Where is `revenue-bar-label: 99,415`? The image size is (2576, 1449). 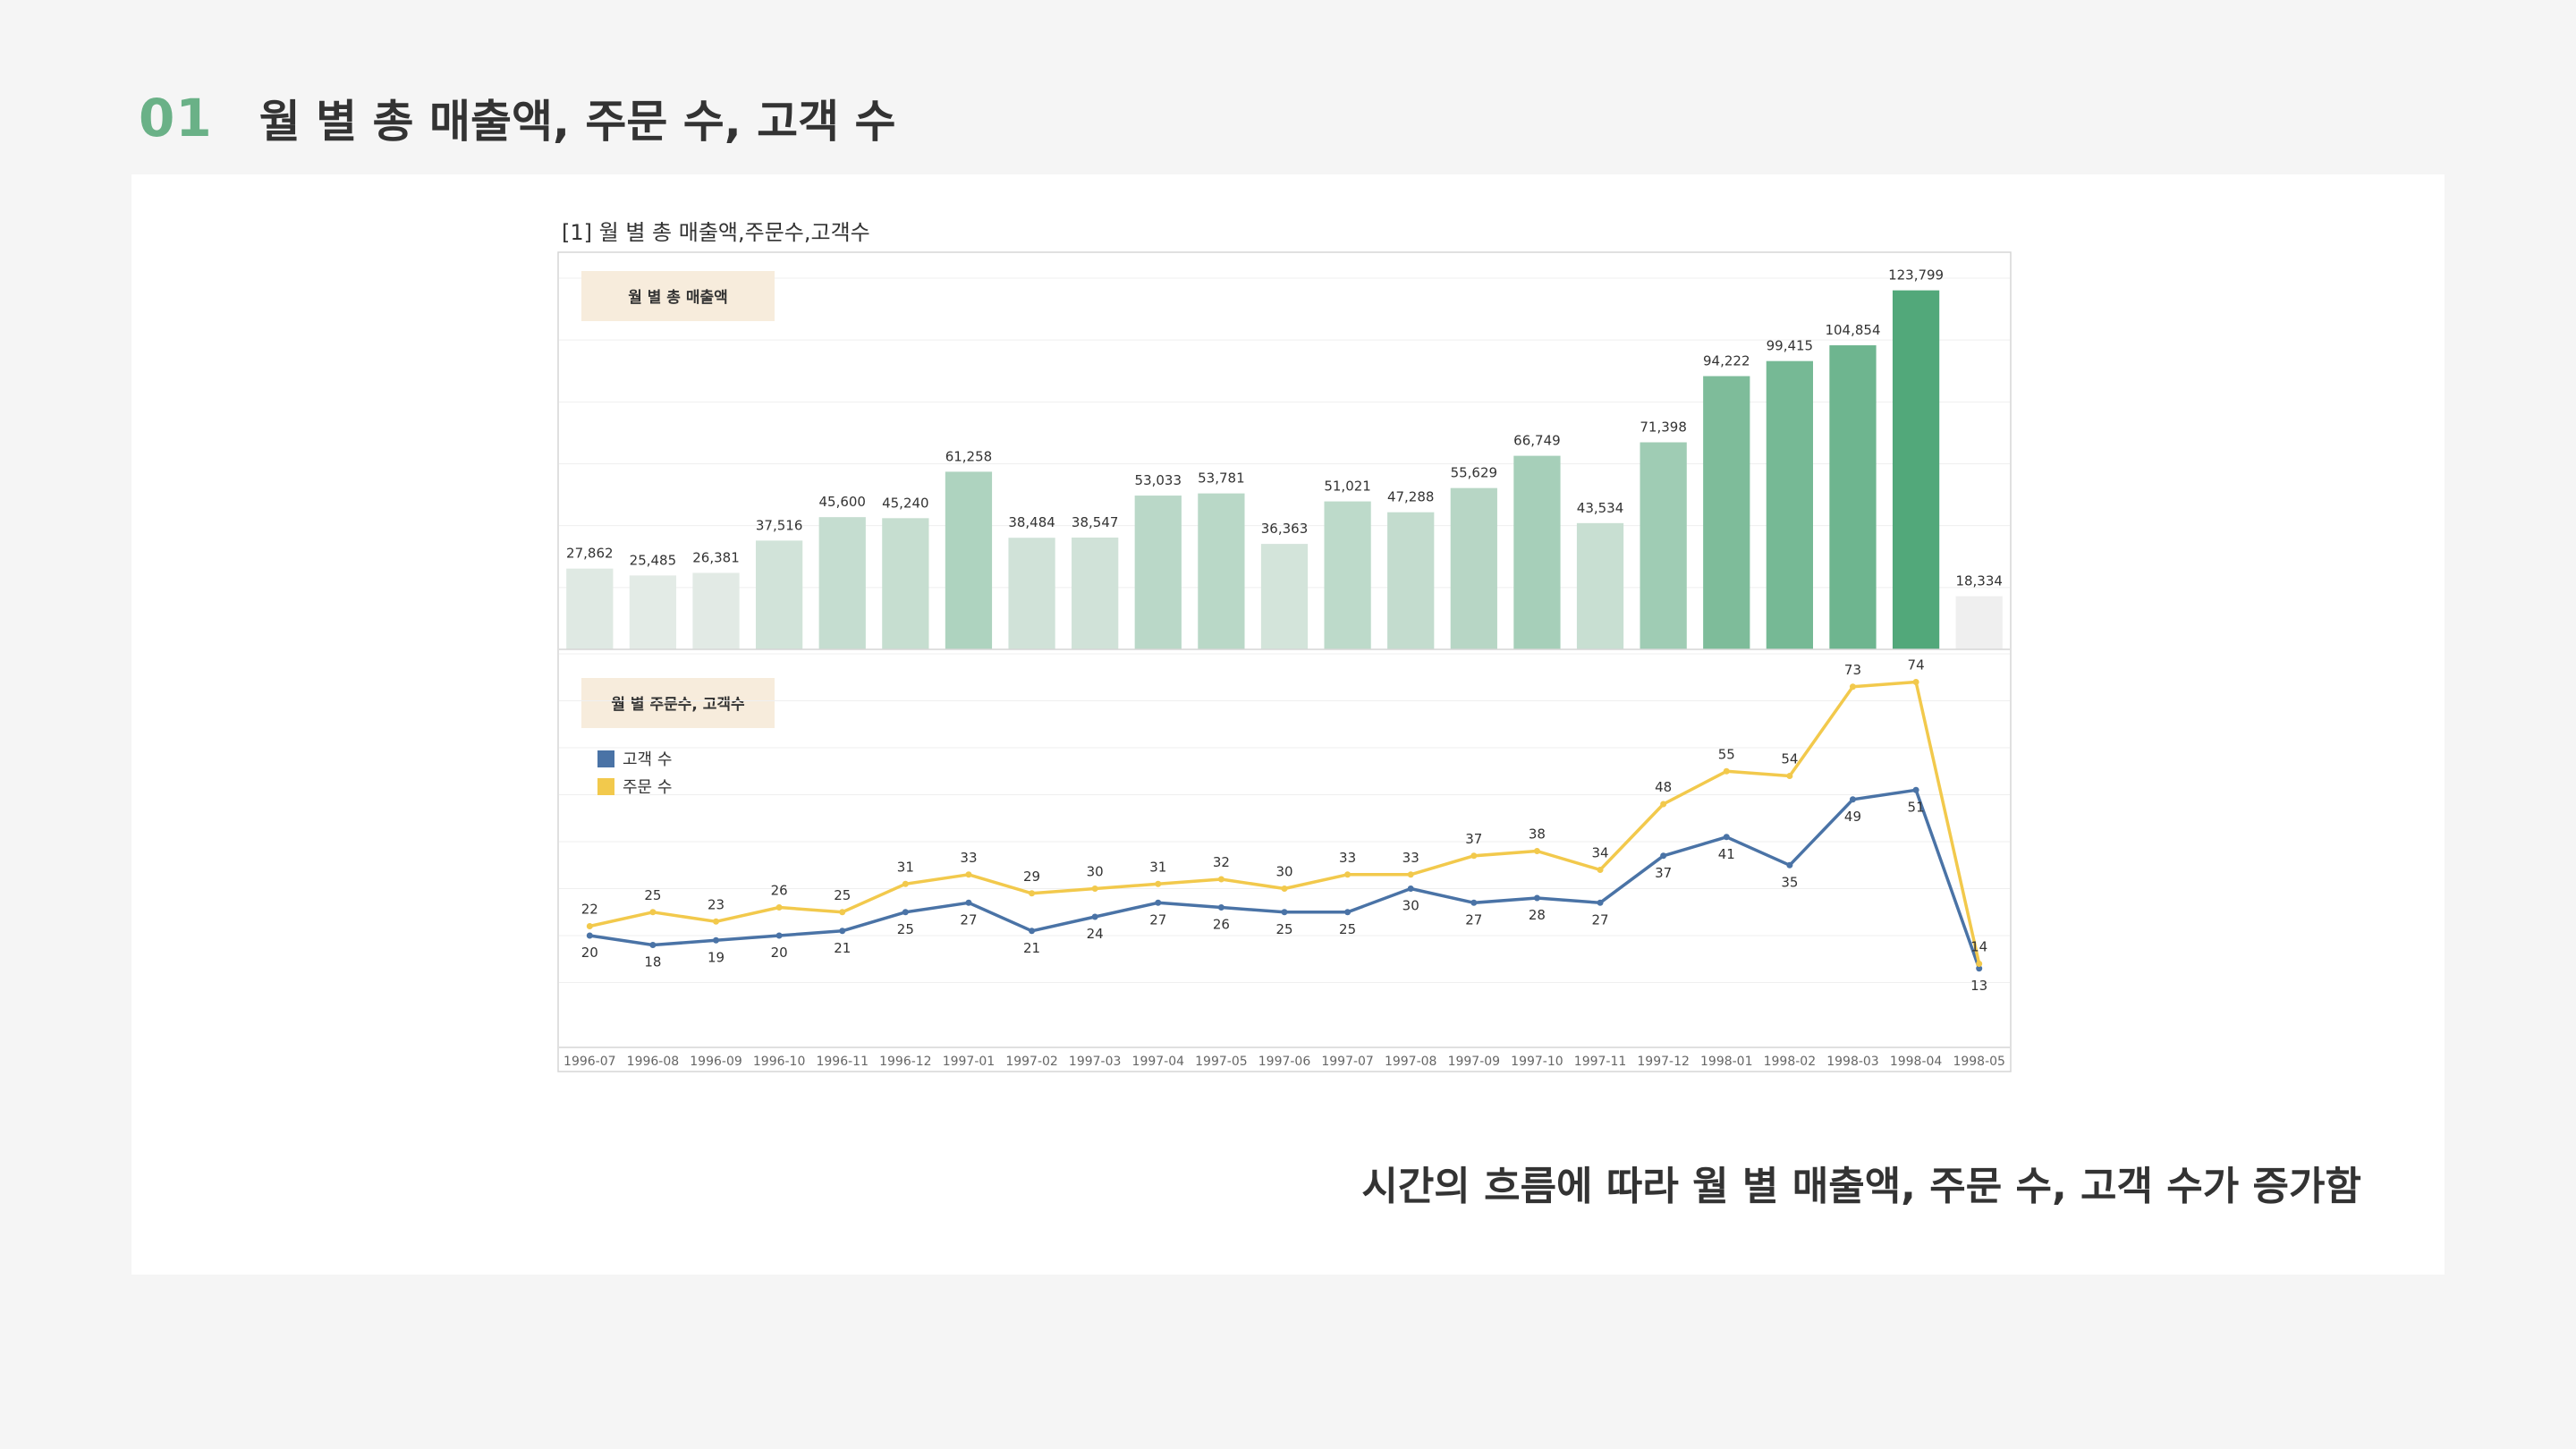 revenue-bar-label: 99,415 is located at coordinates (1790, 346).